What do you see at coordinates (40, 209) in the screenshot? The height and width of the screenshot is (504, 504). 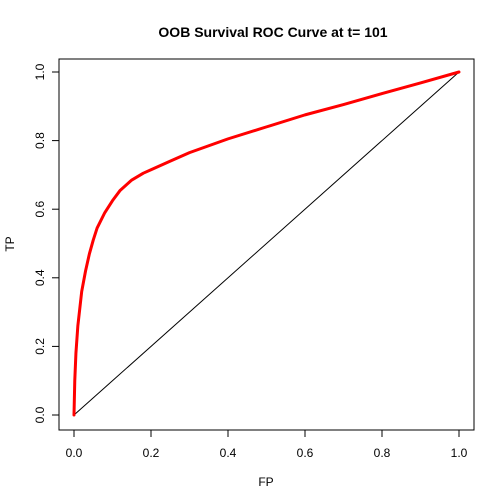 I see `y-tick-label: 0.6` at bounding box center [40, 209].